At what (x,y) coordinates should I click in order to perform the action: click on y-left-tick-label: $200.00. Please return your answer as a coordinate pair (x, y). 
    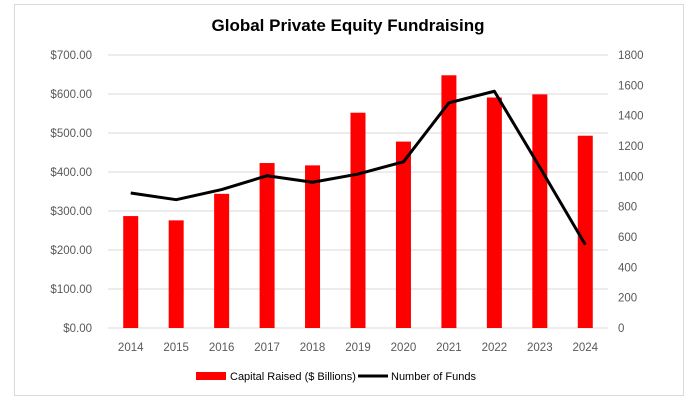
    Looking at the image, I should click on (71, 251).